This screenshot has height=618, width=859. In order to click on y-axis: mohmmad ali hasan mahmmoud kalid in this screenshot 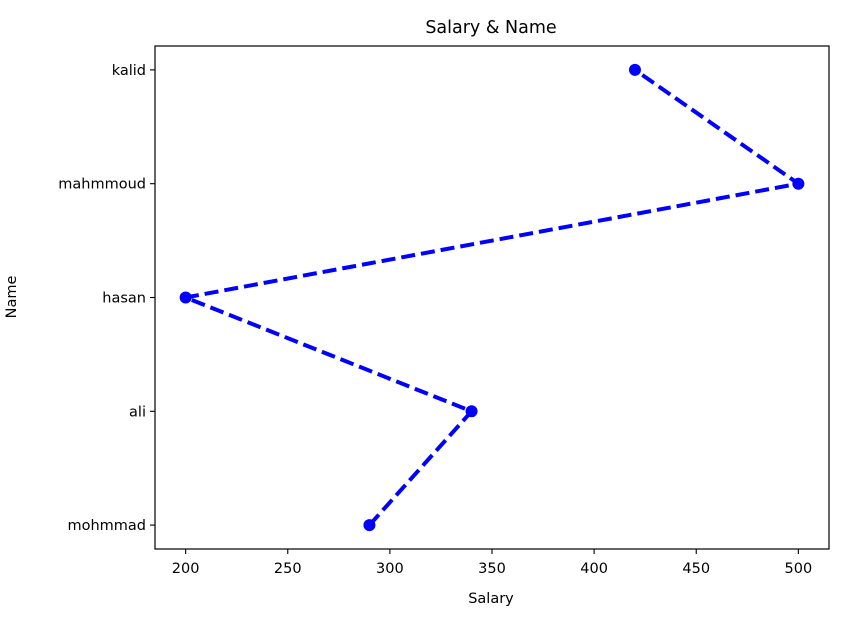, I will do `click(106, 298)`.